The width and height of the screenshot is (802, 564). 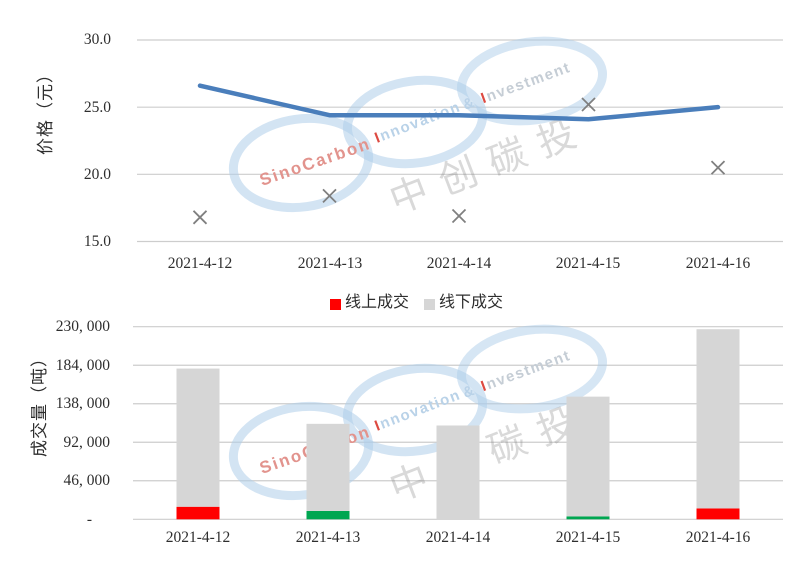 I want to click on price-ytick-20: 20.0, so click(x=97, y=174).